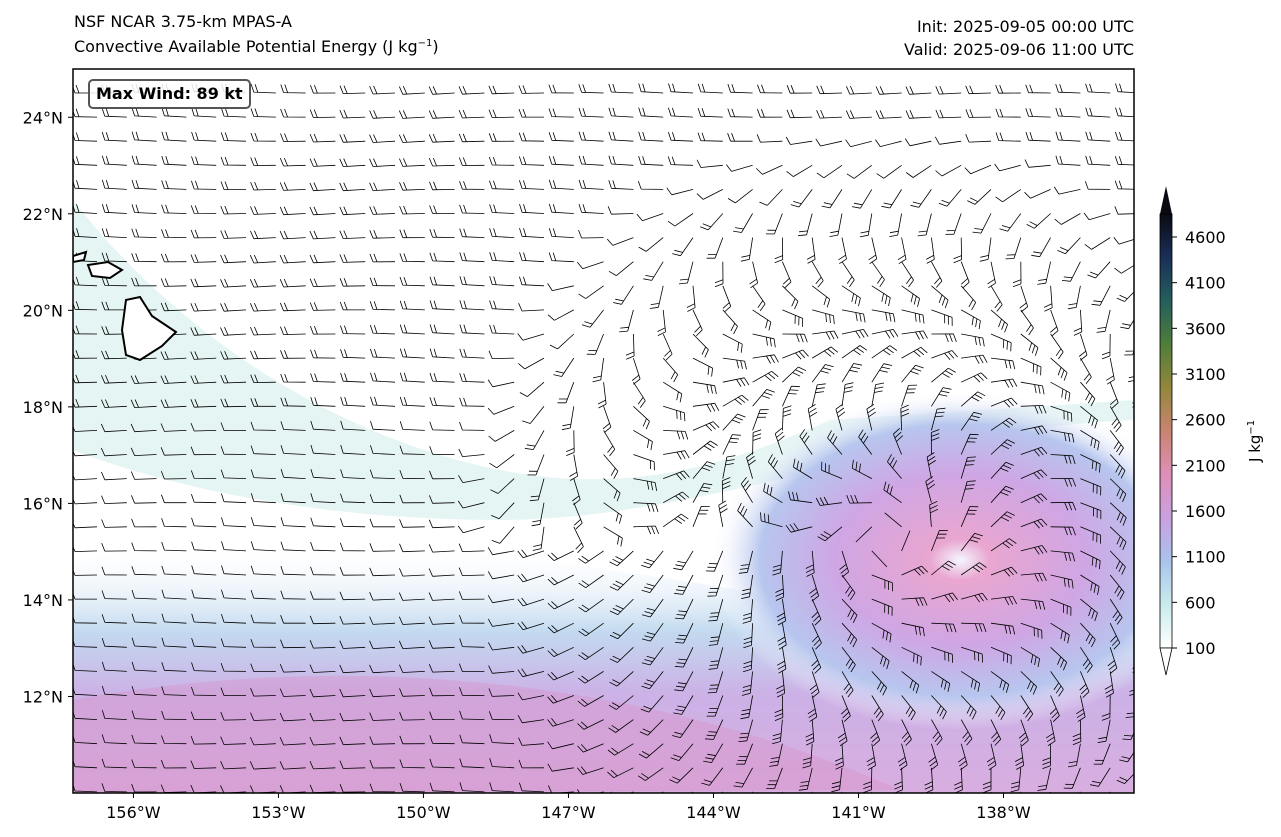  What do you see at coordinates (43, 117) in the screenshot?
I see `lat-tick-label: 24°N` at bounding box center [43, 117].